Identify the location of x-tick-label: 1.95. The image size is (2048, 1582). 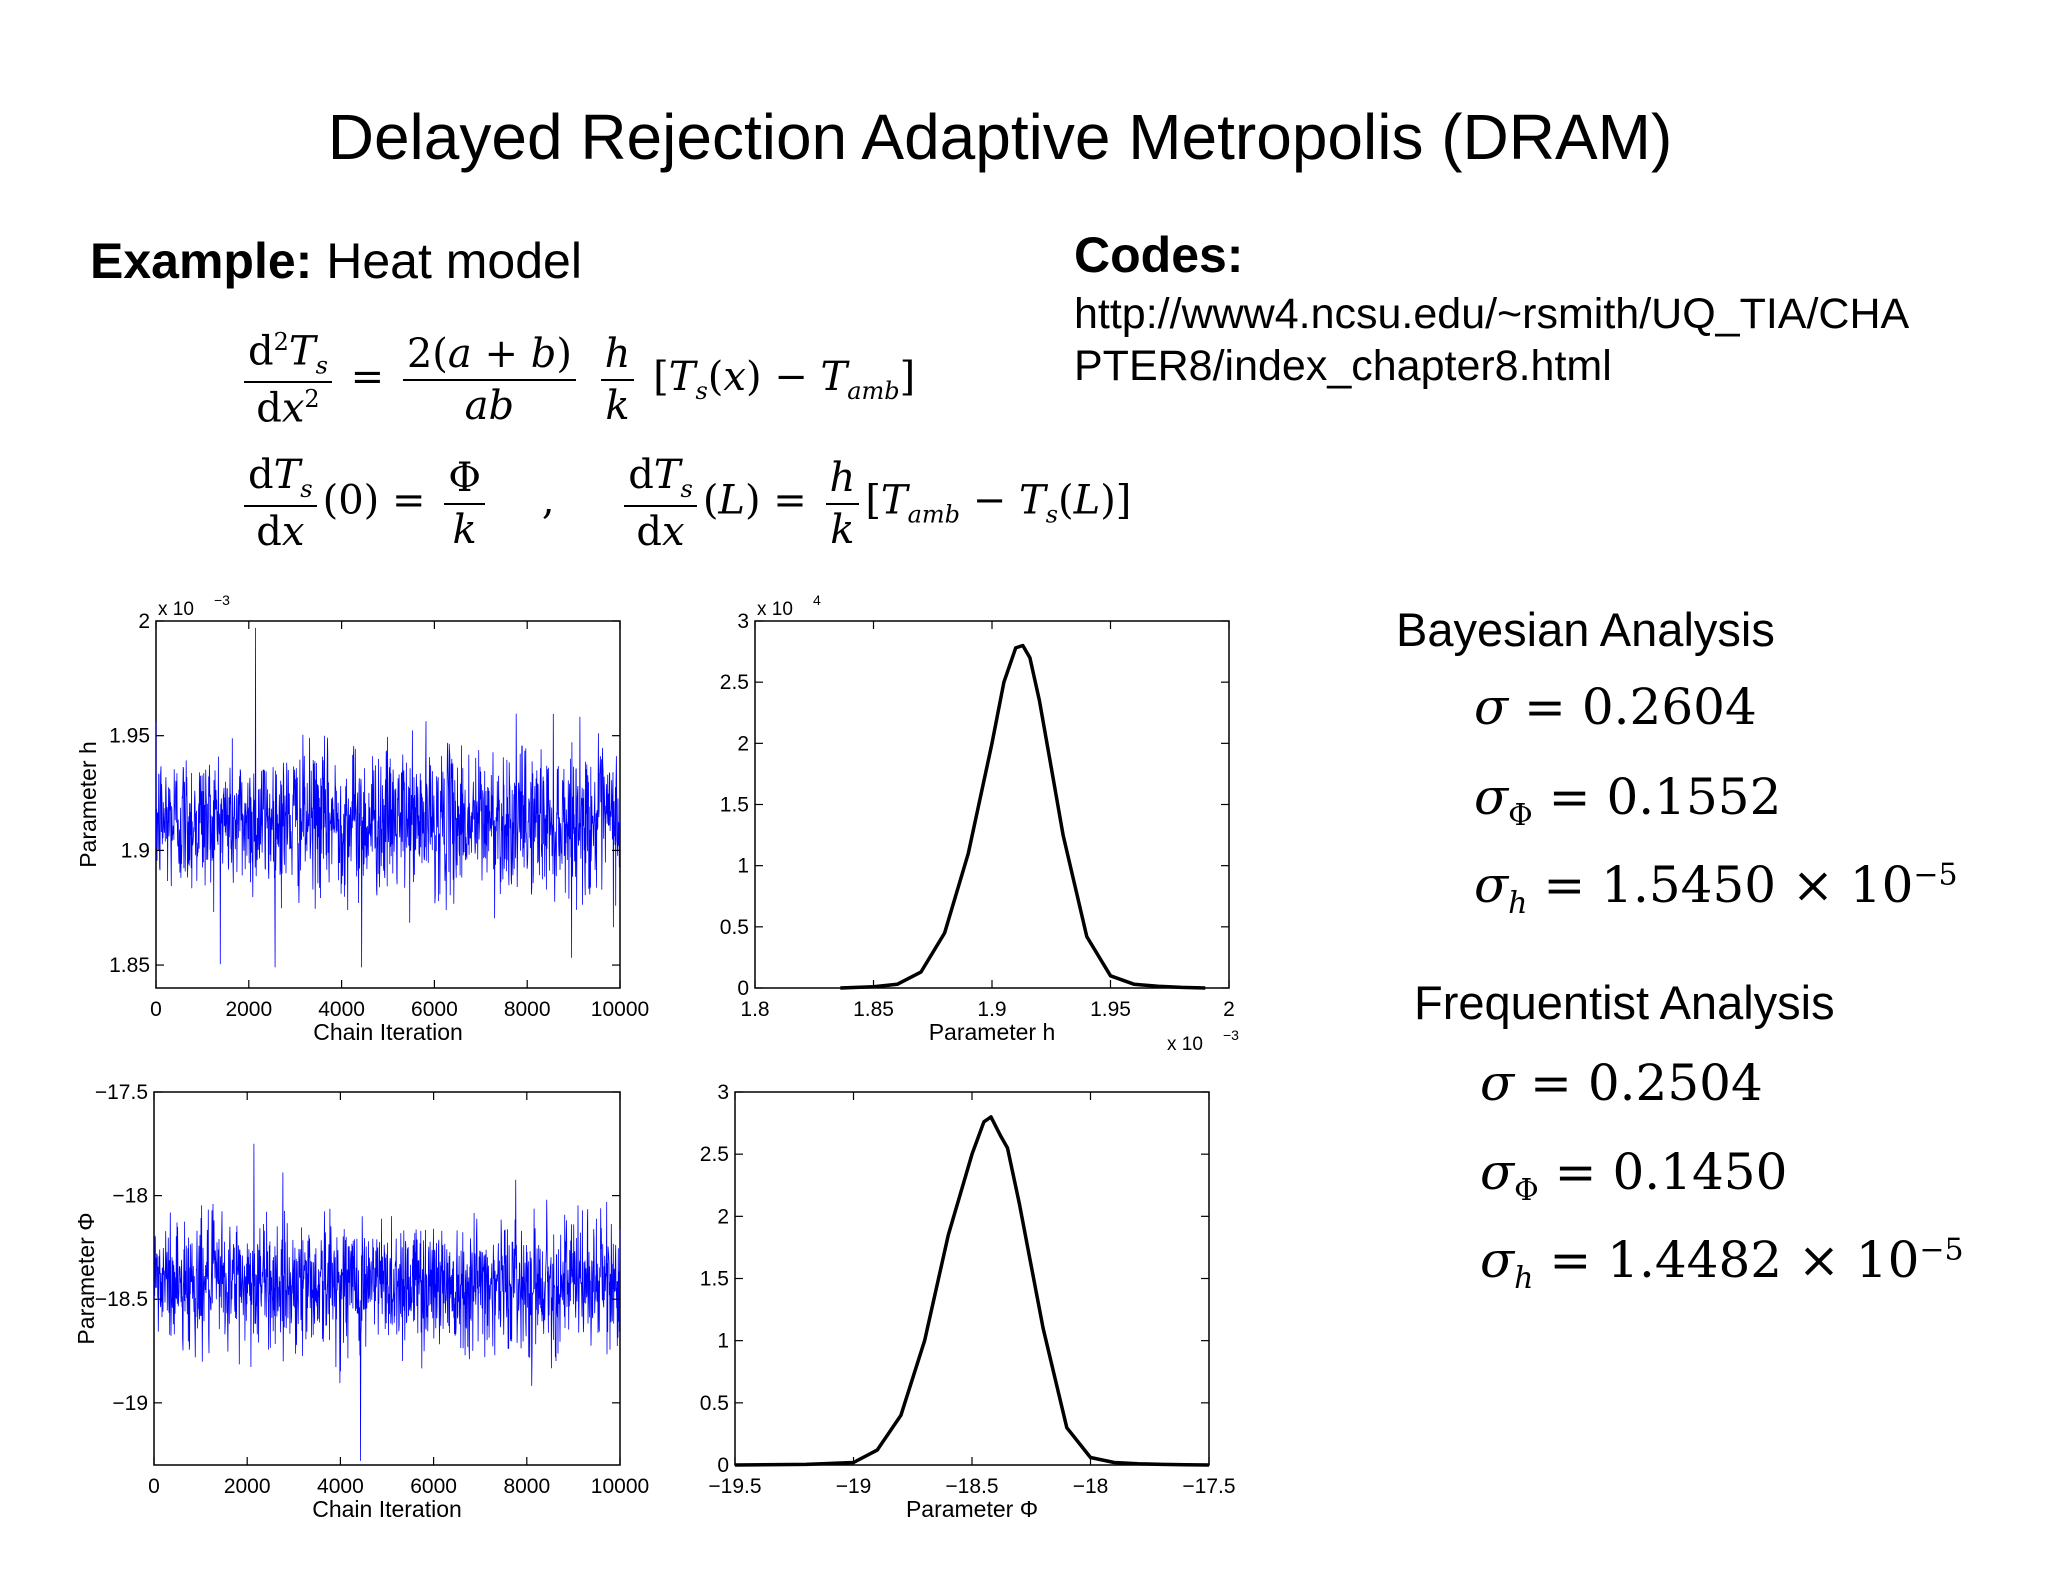
(1110, 1009).